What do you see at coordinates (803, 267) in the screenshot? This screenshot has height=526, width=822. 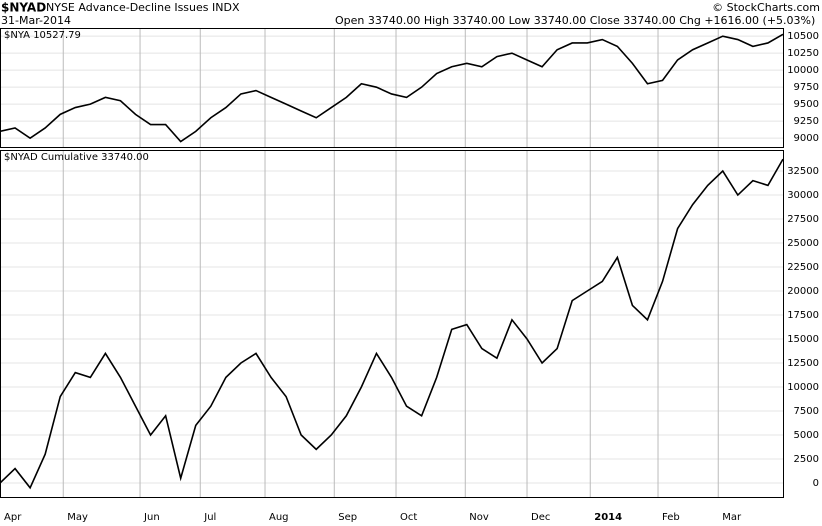 I see `y-tick-label: 22500` at bounding box center [803, 267].